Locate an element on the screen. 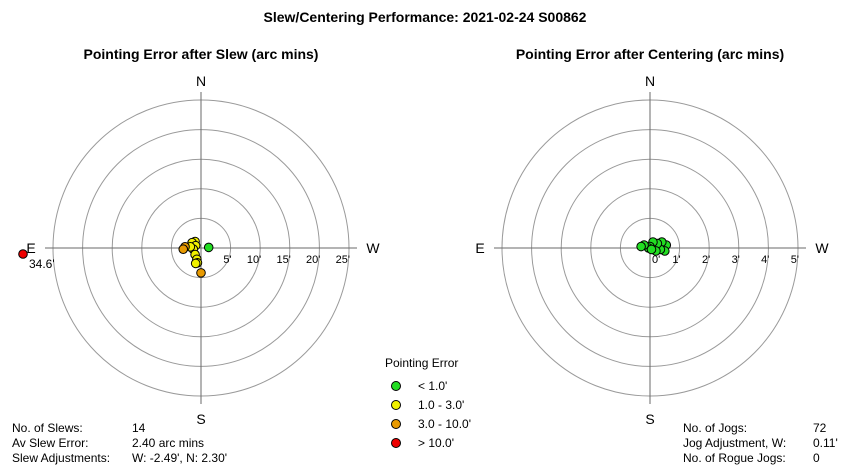 Image resolution: width=850 pixels, height=470 pixels. slew-ring-label-2: 10' is located at coordinates (254, 260).